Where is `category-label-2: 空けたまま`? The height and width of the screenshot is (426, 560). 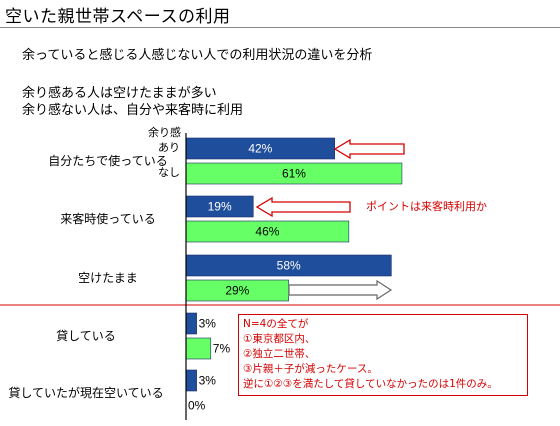
category-label-2: 空けたまま is located at coordinates (108, 278).